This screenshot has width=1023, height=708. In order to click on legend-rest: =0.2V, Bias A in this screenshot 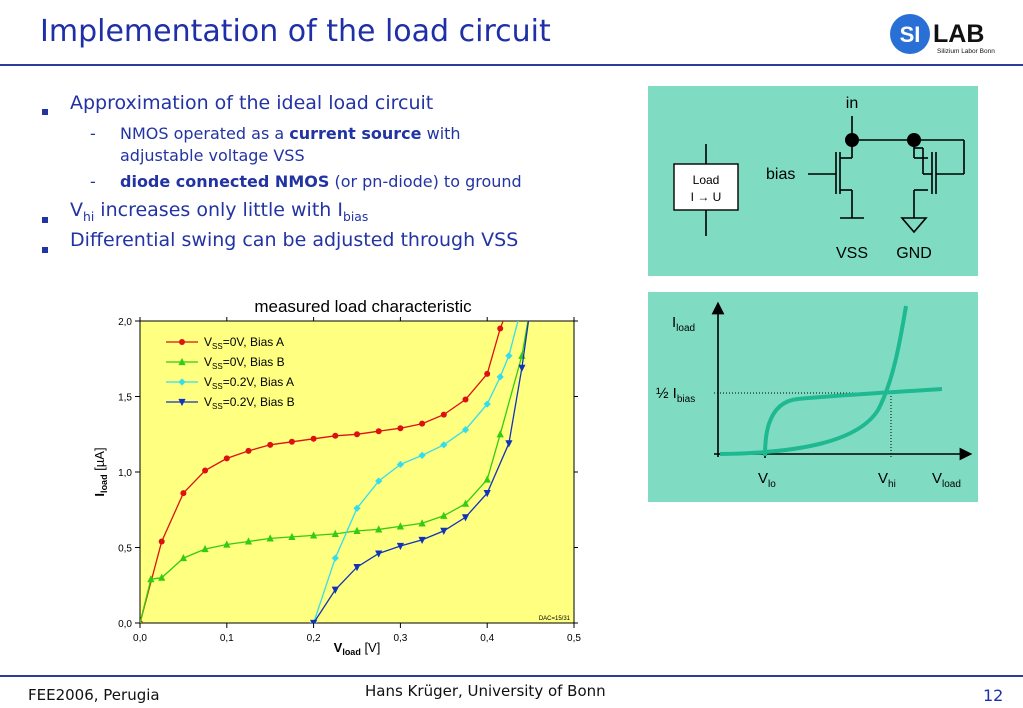, I will do `click(258, 382)`.